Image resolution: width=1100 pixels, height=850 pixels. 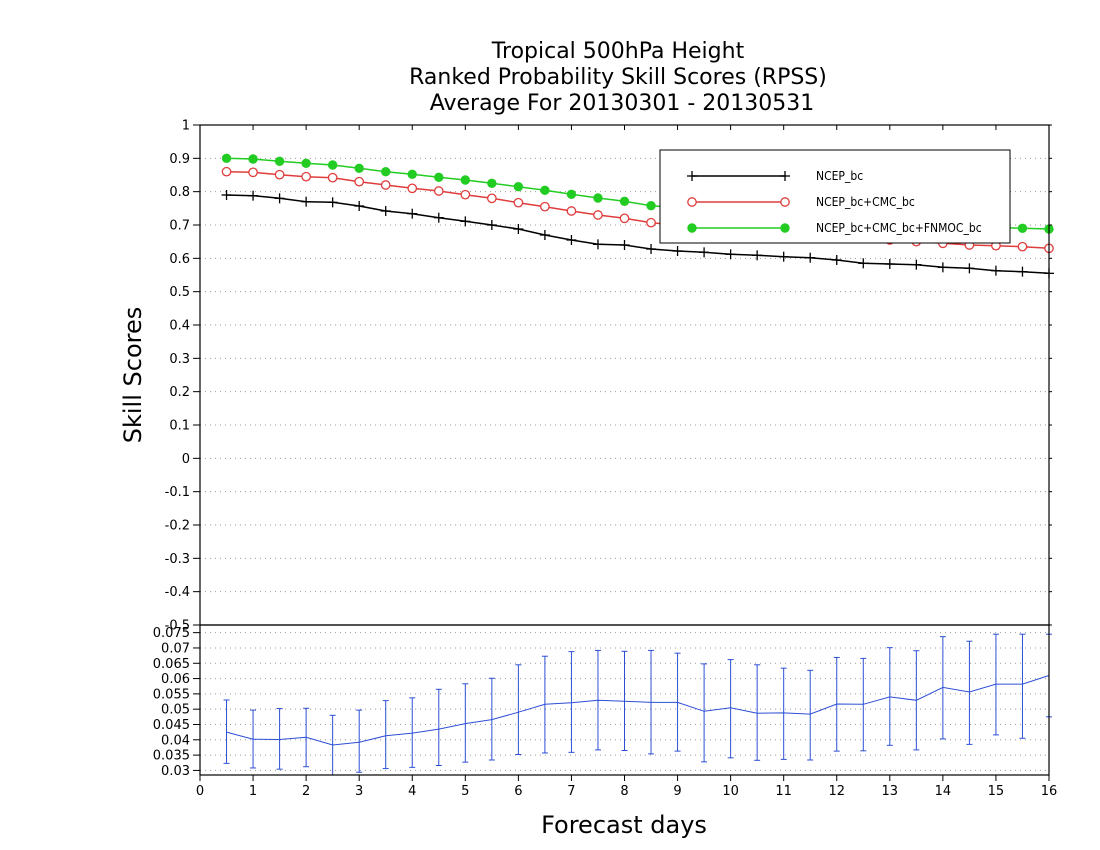 What do you see at coordinates (179, 426) in the screenshot?
I see `top-y-tick-label: 0.1` at bounding box center [179, 426].